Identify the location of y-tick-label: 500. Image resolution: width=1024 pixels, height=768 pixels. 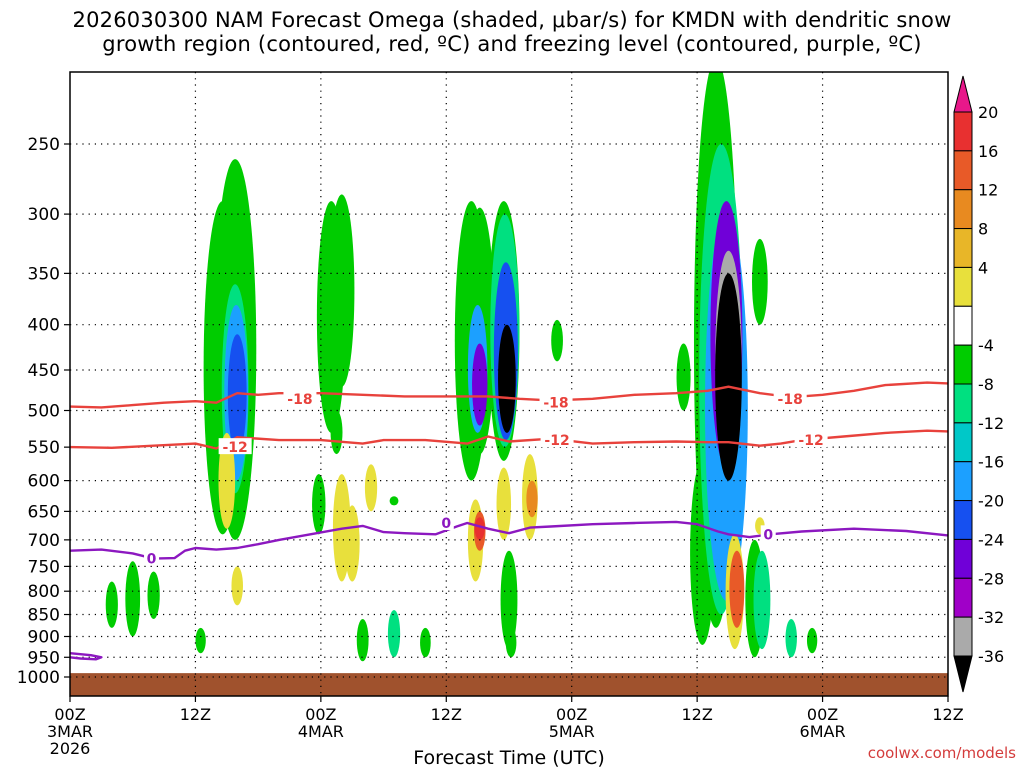
(44, 412).